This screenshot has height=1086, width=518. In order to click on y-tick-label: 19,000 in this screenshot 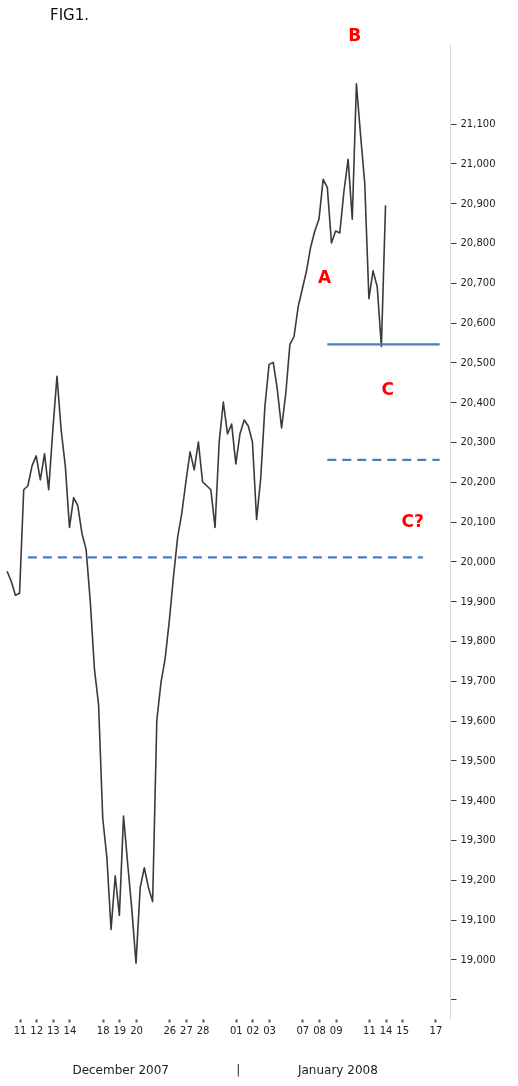, I will do `click(478, 959)`.